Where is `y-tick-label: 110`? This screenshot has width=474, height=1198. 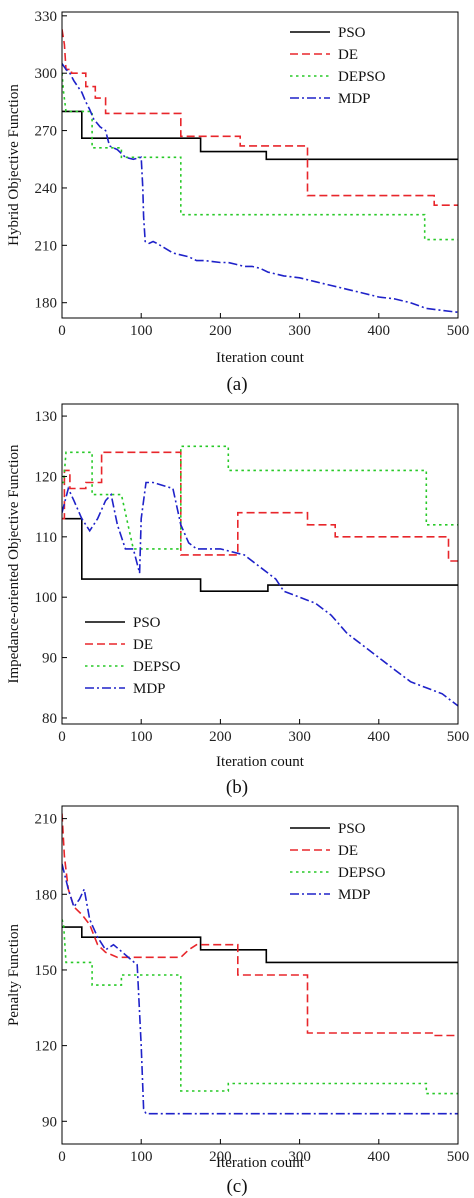 y-tick-label: 110 is located at coordinates (46, 538).